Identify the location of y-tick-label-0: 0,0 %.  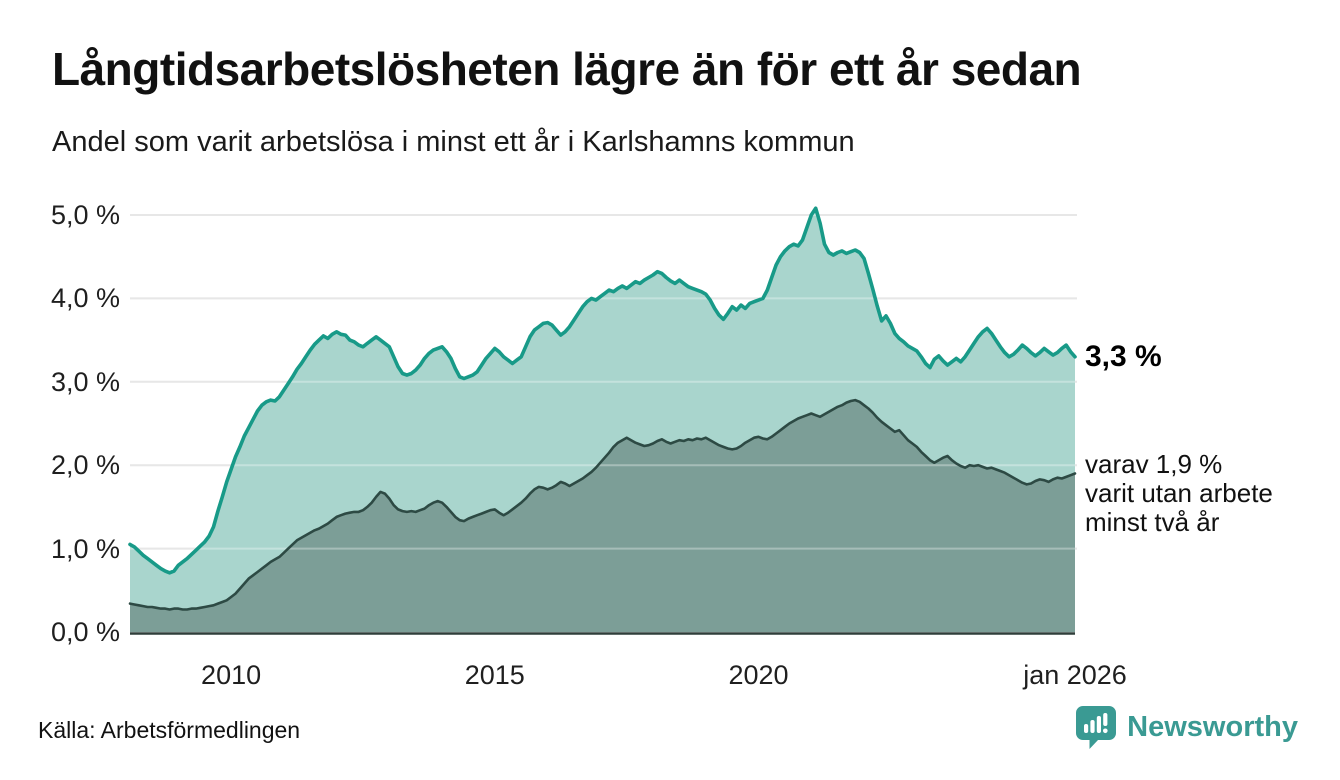
(85, 632).